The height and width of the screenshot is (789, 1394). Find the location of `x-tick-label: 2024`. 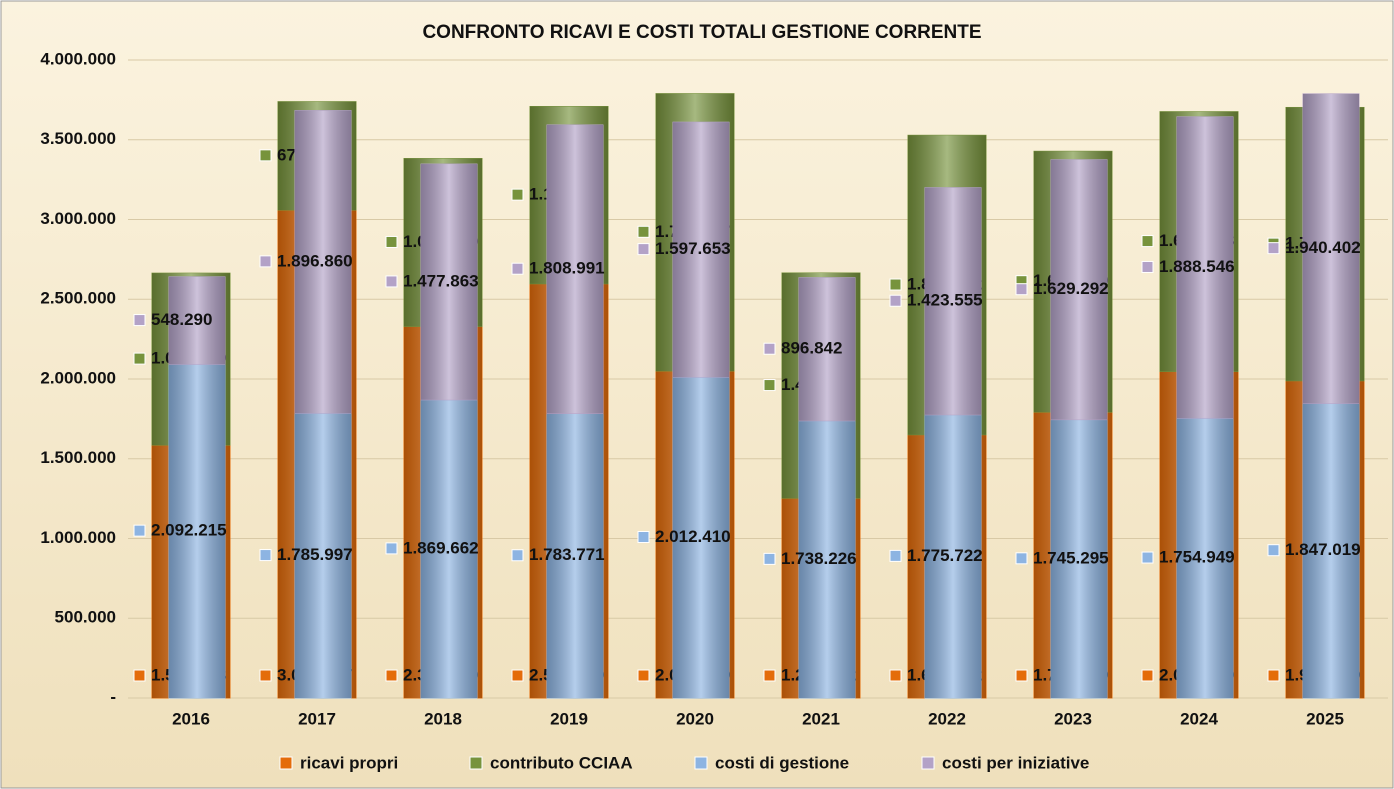

x-tick-label: 2024 is located at coordinates (1199, 718).